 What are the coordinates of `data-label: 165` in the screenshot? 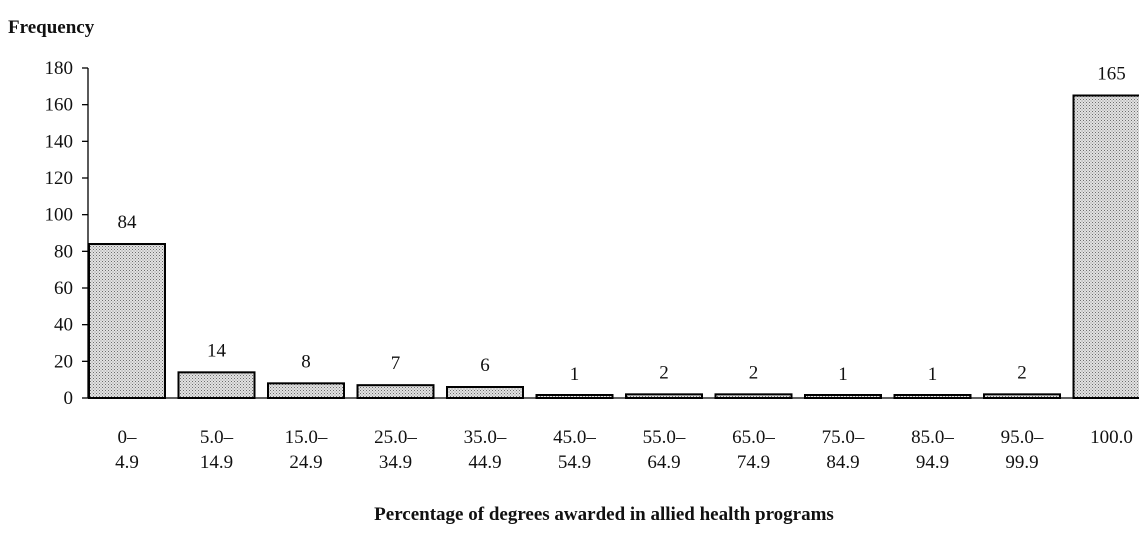 It's located at (1111, 74).